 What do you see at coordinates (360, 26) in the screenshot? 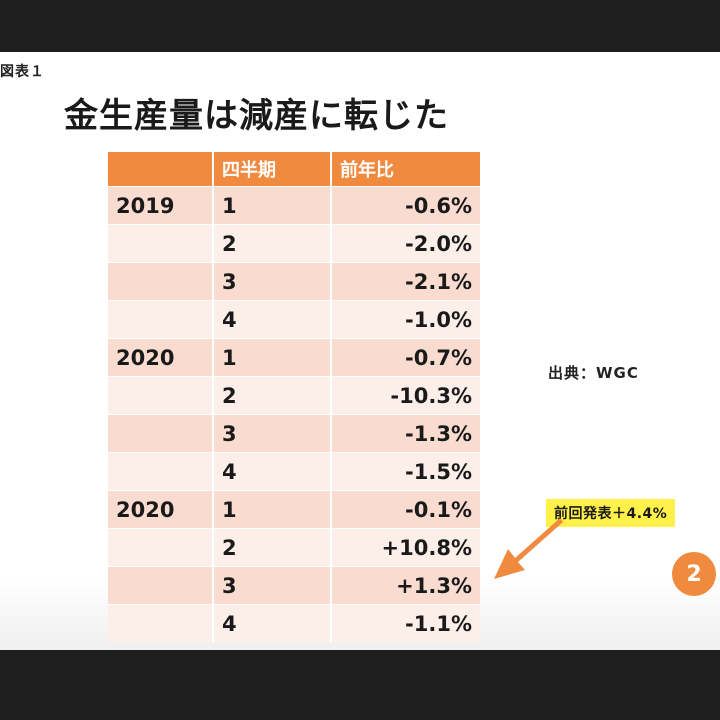
I see `video-top-letterbox` at bounding box center [360, 26].